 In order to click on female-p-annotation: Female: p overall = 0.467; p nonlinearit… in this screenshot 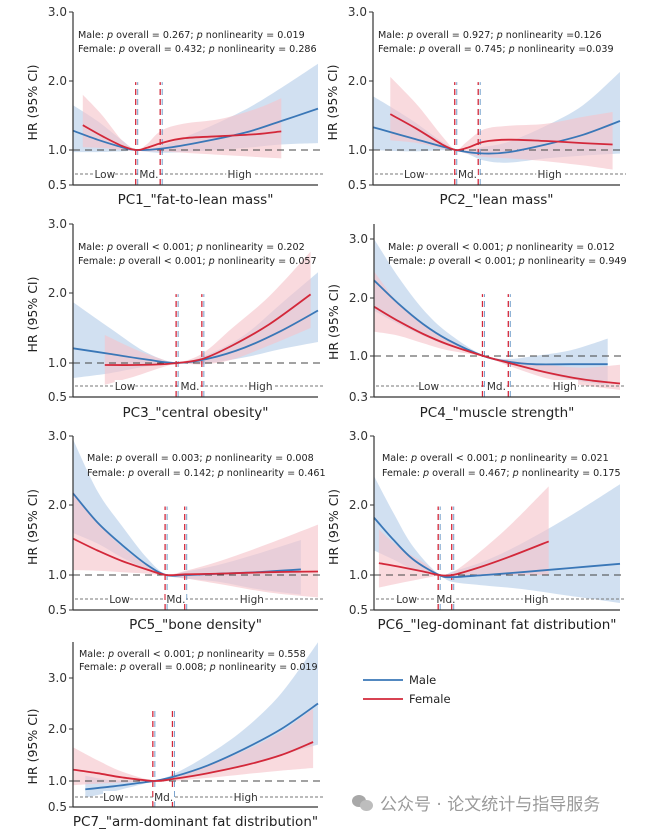, I will do `click(501, 473)`.